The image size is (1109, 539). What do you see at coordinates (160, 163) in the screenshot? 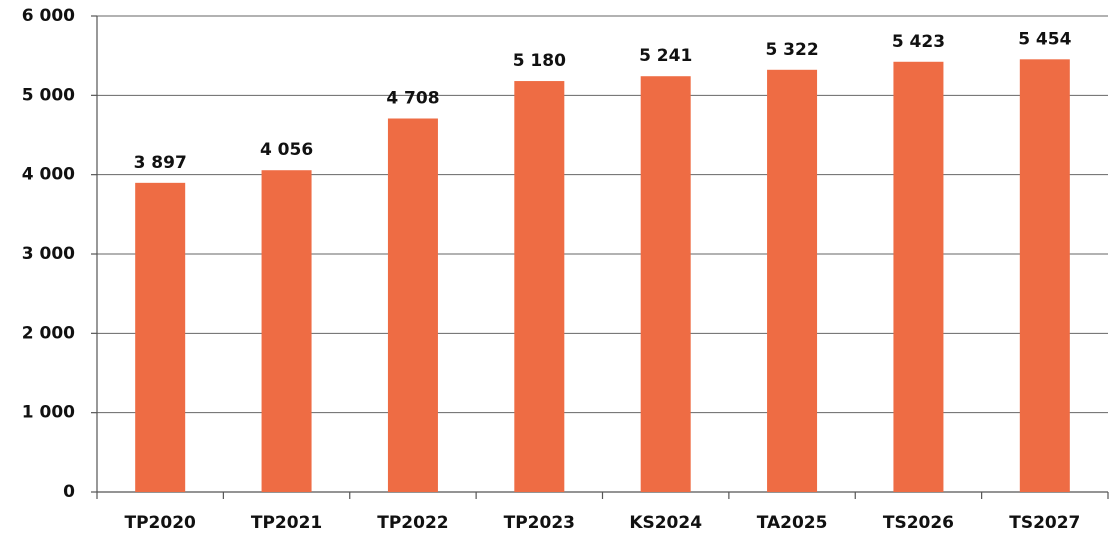
I see `value-label: 3 897` at bounding box center [160, 163].